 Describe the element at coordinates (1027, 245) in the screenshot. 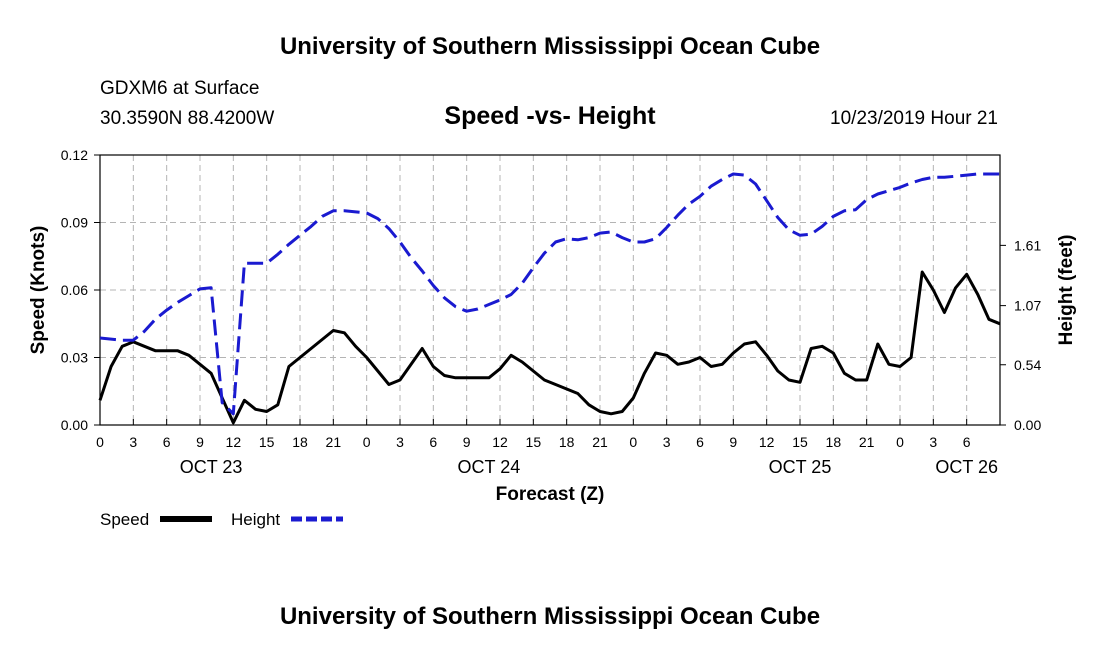

I see `y-right-tick-label: 1.61` at that location.